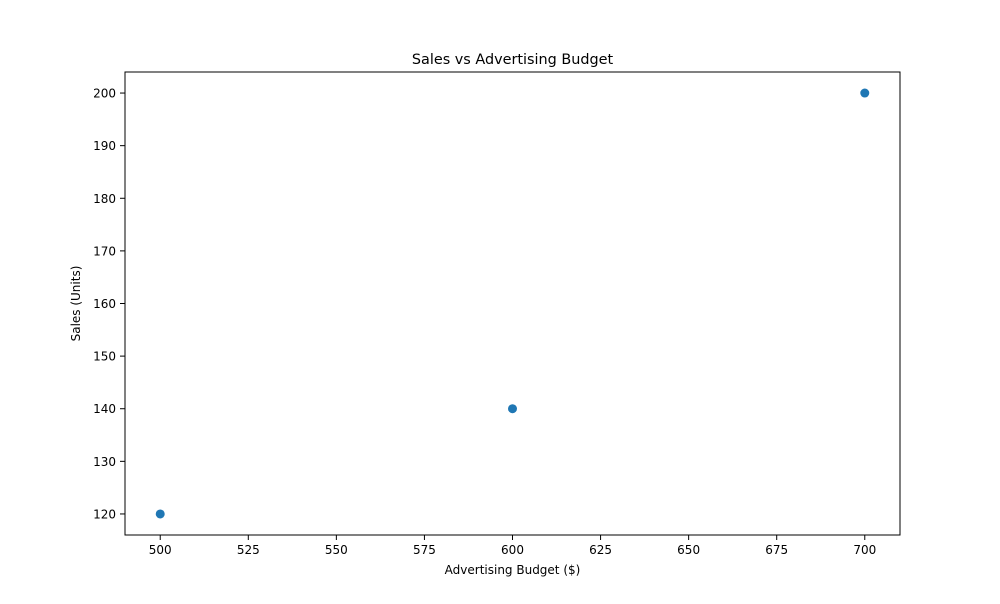 This screenshot has height=604, width=1000. Describe the element at coordinates (513, 570) in the screenshot. I see `x-axis-label: Advertising Budget ($)` at that location.